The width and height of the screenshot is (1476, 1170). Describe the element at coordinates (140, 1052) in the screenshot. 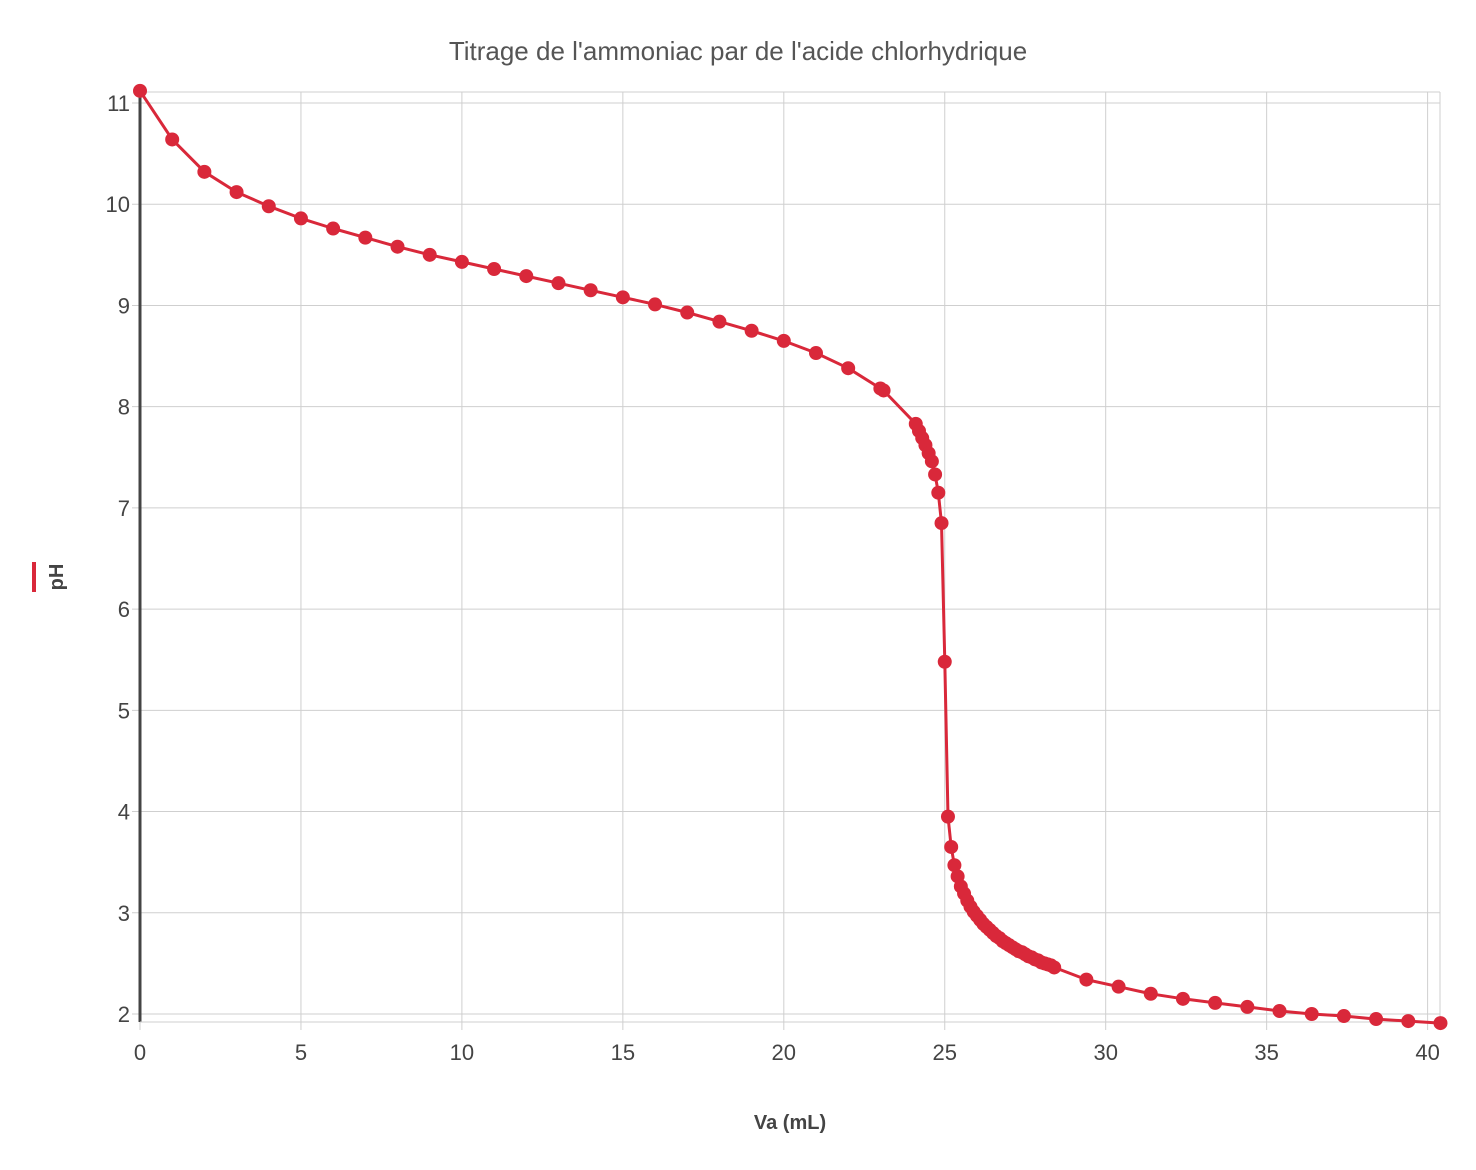

I see `x-tick-label: 0` at that location.